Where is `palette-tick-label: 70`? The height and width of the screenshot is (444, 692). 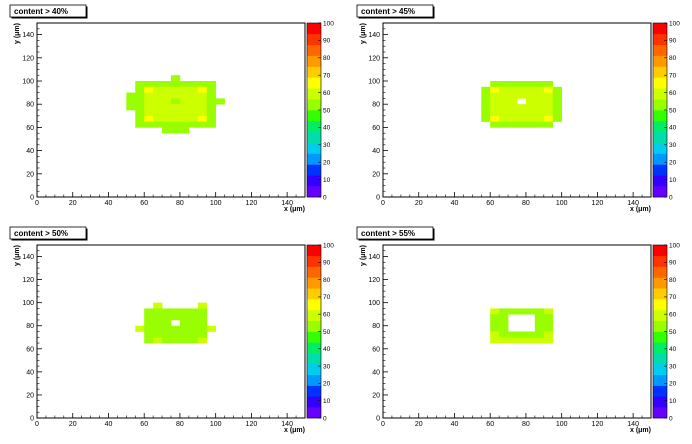 palette-tick-label: 70 is located at coordinates (327, 76).